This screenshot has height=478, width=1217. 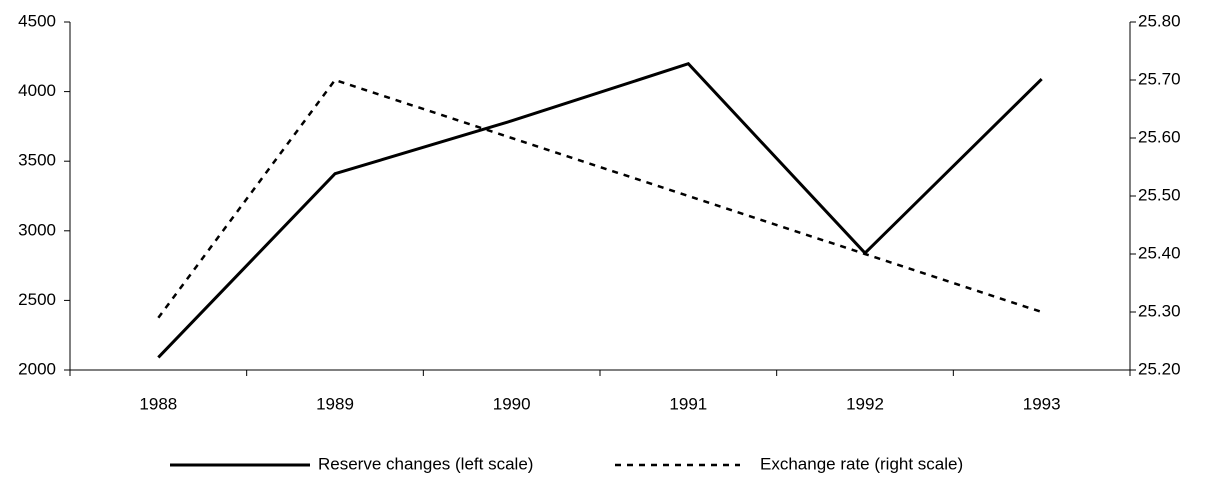 I want to click on x-tick-label: 1993, so click(x=1042, y=403).